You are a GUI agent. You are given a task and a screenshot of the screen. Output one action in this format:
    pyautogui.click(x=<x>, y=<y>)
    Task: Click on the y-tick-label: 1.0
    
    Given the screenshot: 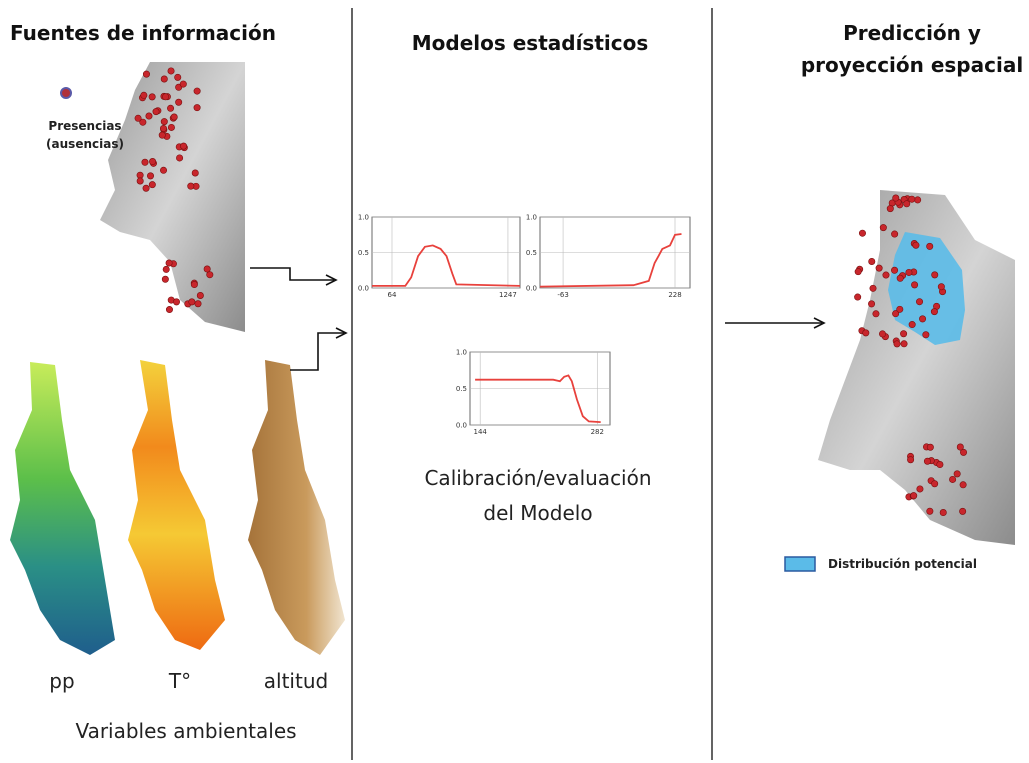 What is the action you would take?
    pyautogui.click(x=461, y=353)
    